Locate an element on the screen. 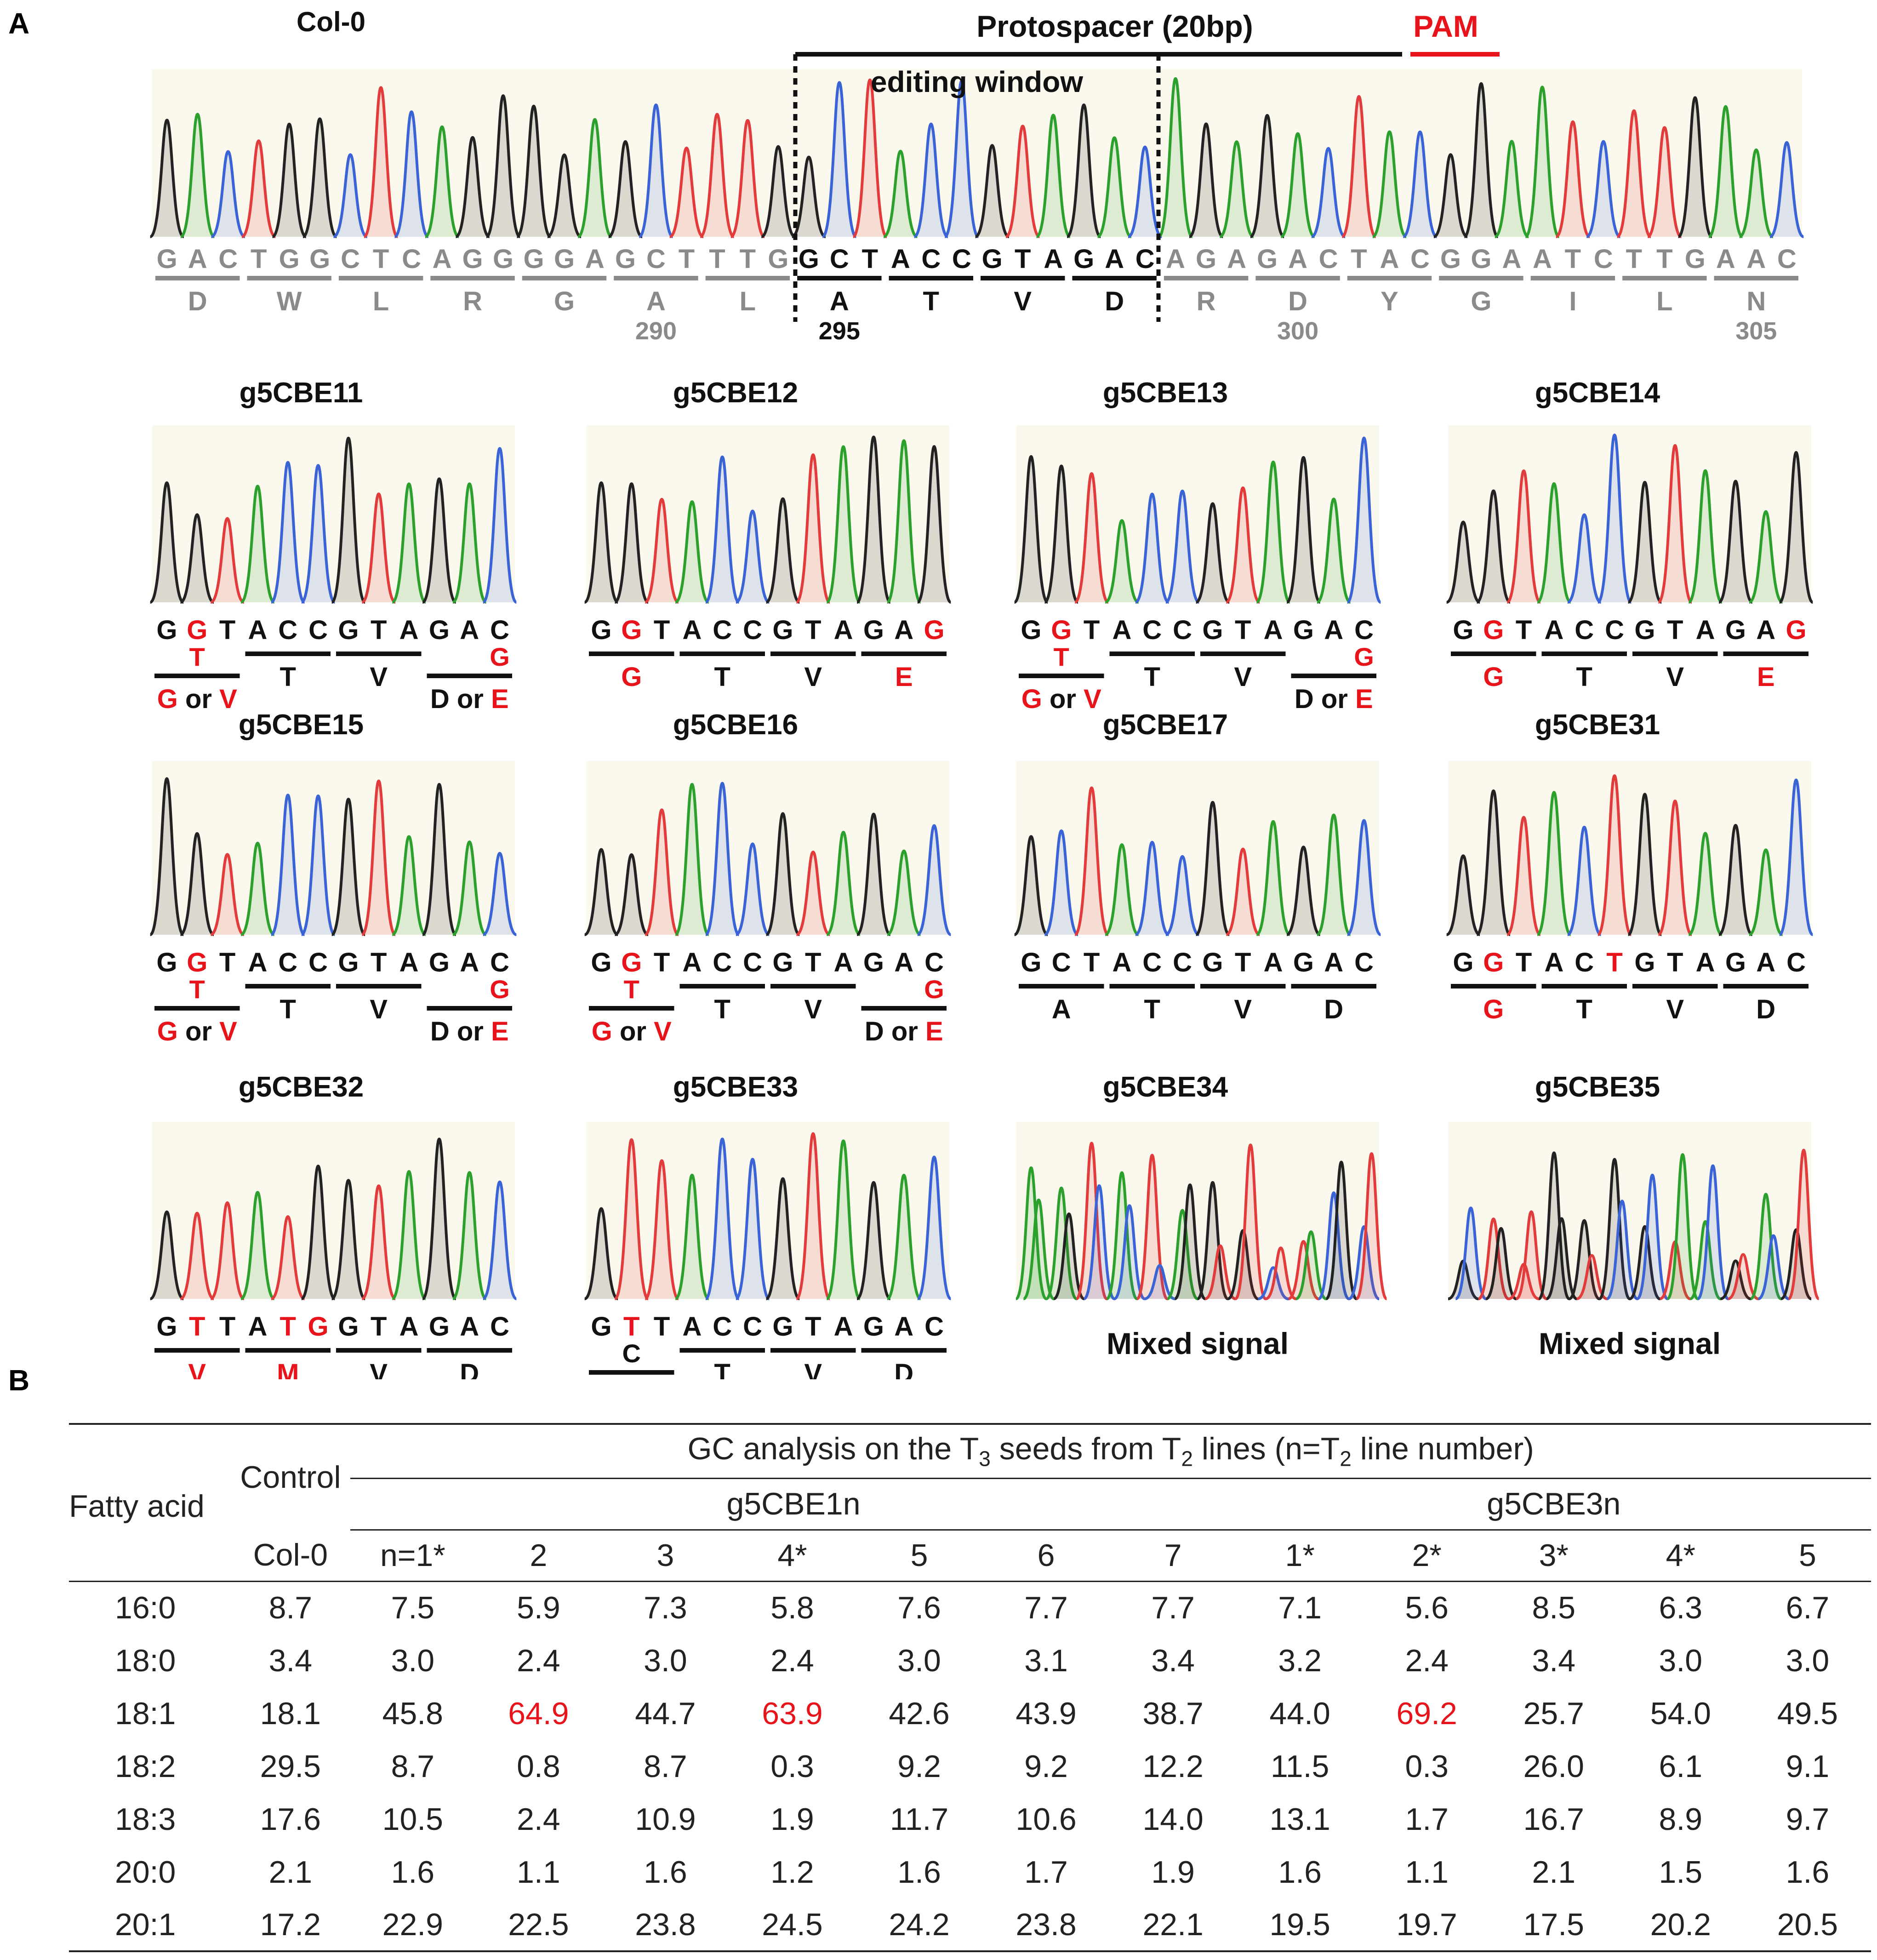 The height and width of the screenshot is (1960, 1877). table-cell: 9.7 is located at coordinates (1808, 1819).